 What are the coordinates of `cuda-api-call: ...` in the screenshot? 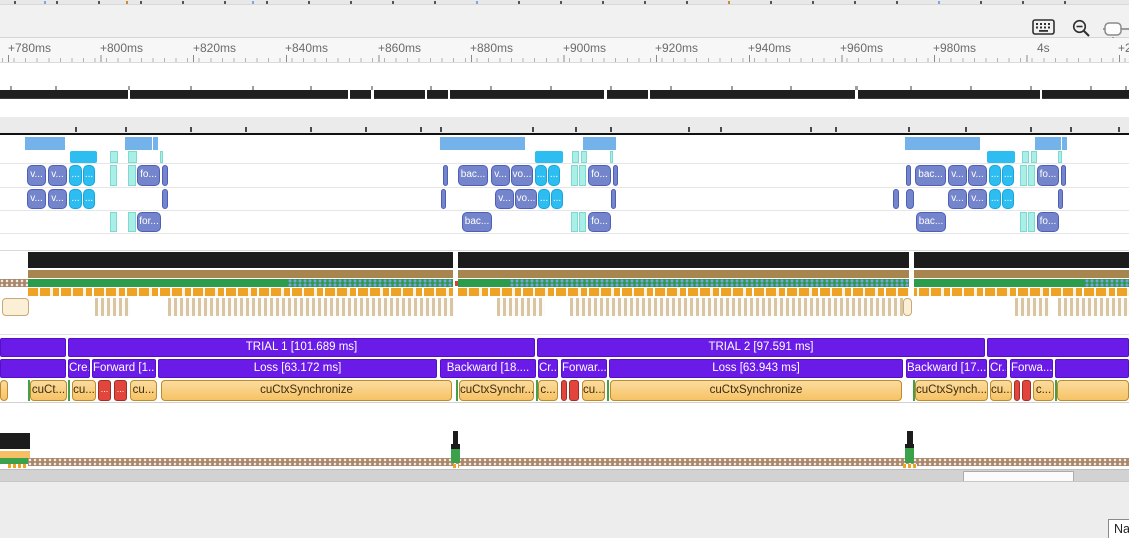 It's located at (104, 390).